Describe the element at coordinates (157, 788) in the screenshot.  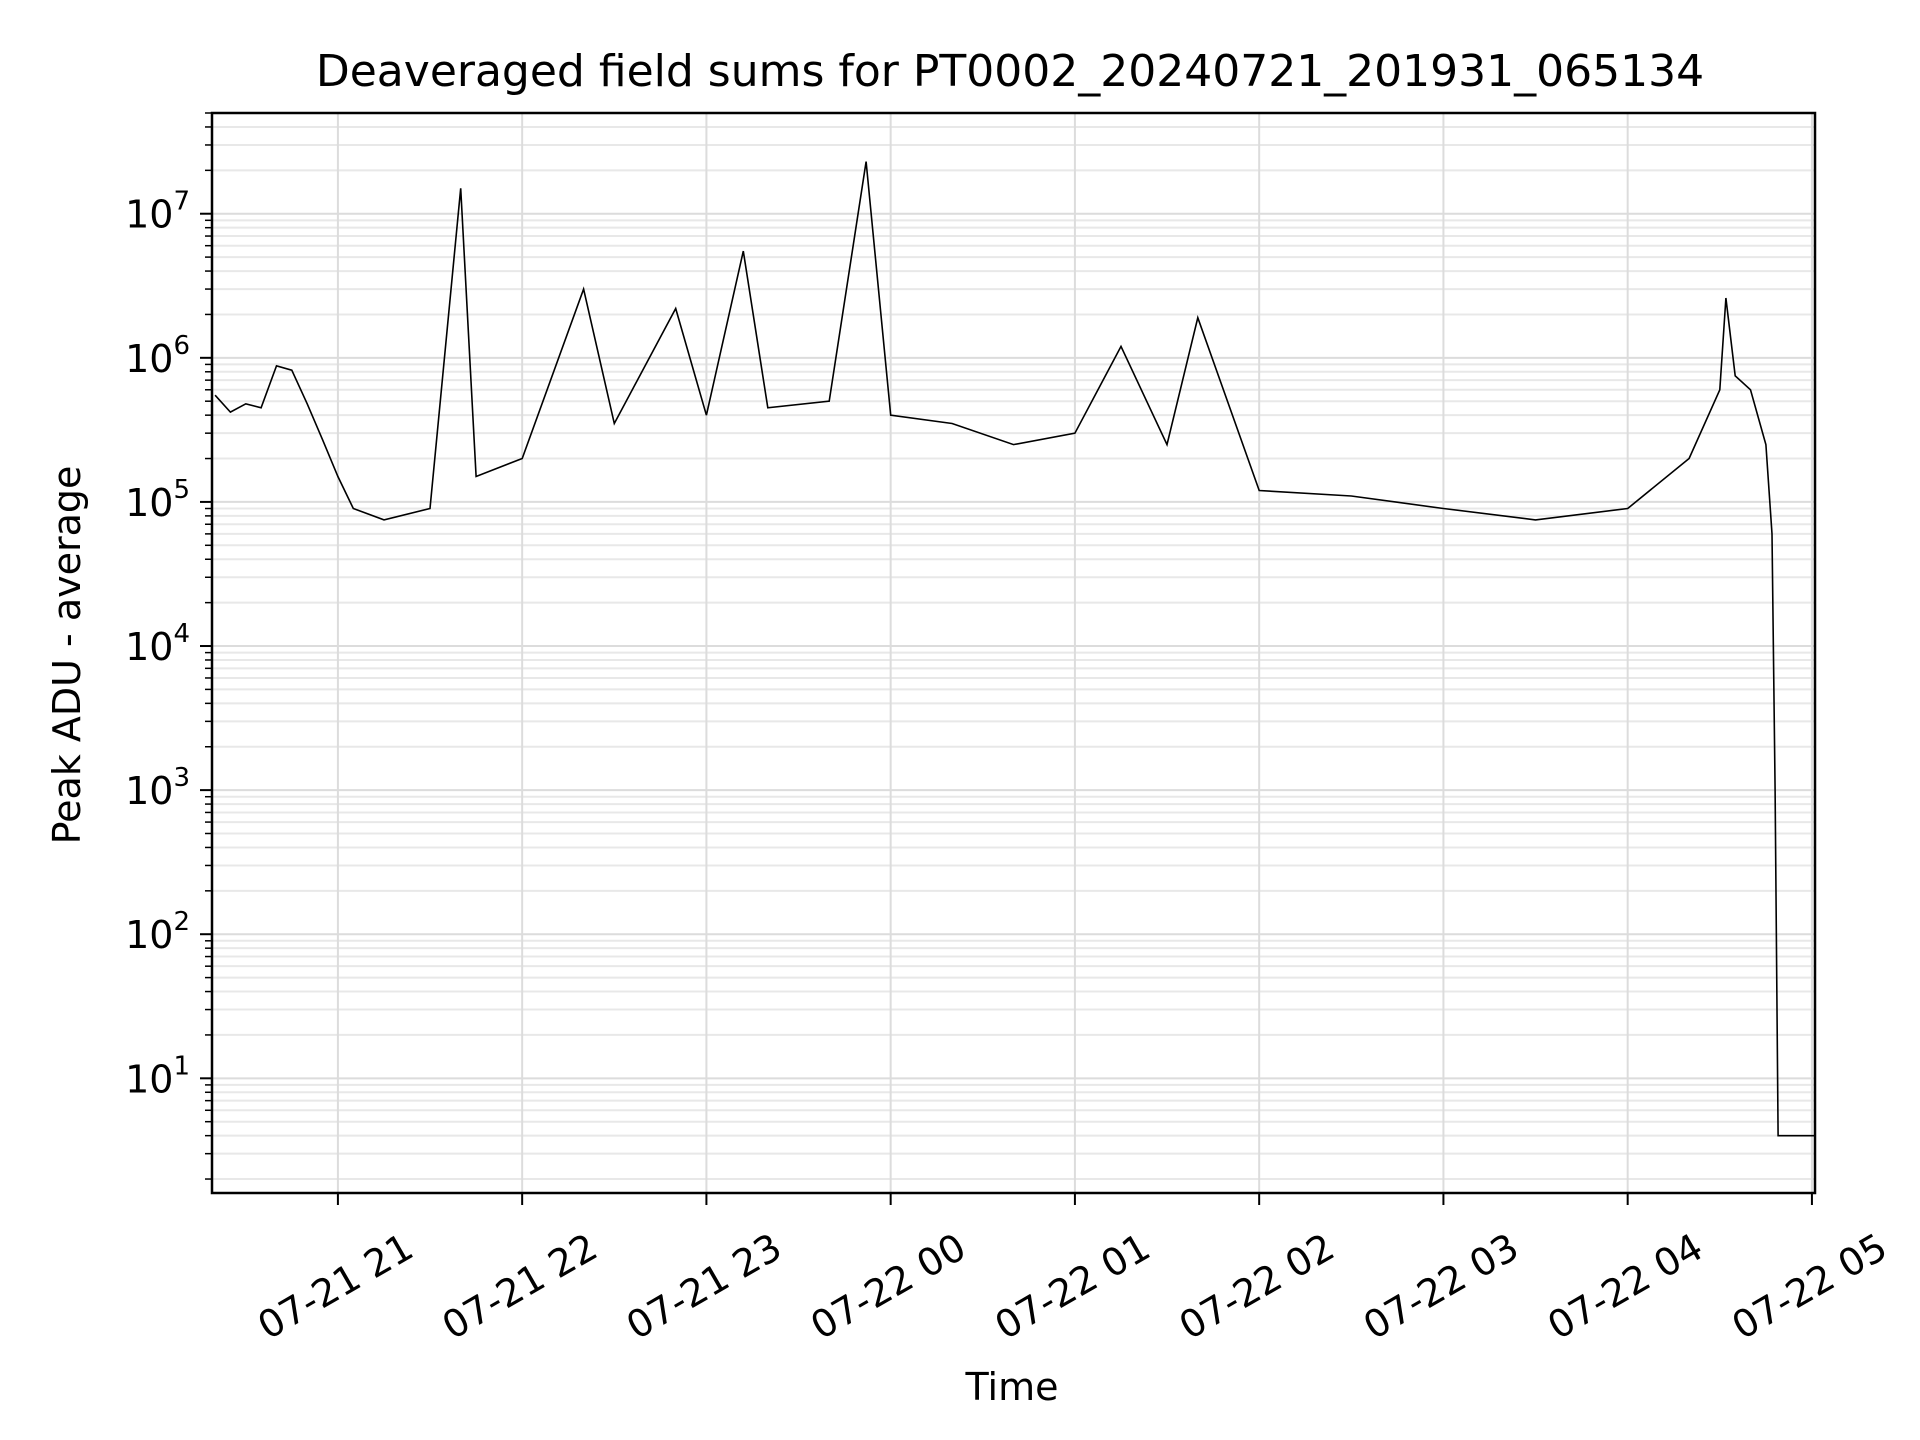
I see `y-tick-label: 10³` at that location.